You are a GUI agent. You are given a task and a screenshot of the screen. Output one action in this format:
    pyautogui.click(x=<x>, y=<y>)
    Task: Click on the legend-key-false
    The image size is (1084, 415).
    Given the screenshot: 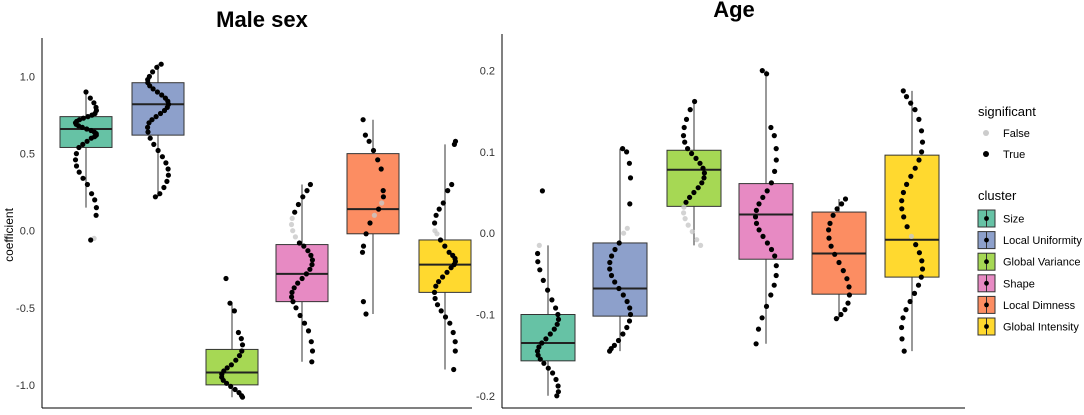 What is the action you would take?
    pyautogui.click(x=986, y=133)
    